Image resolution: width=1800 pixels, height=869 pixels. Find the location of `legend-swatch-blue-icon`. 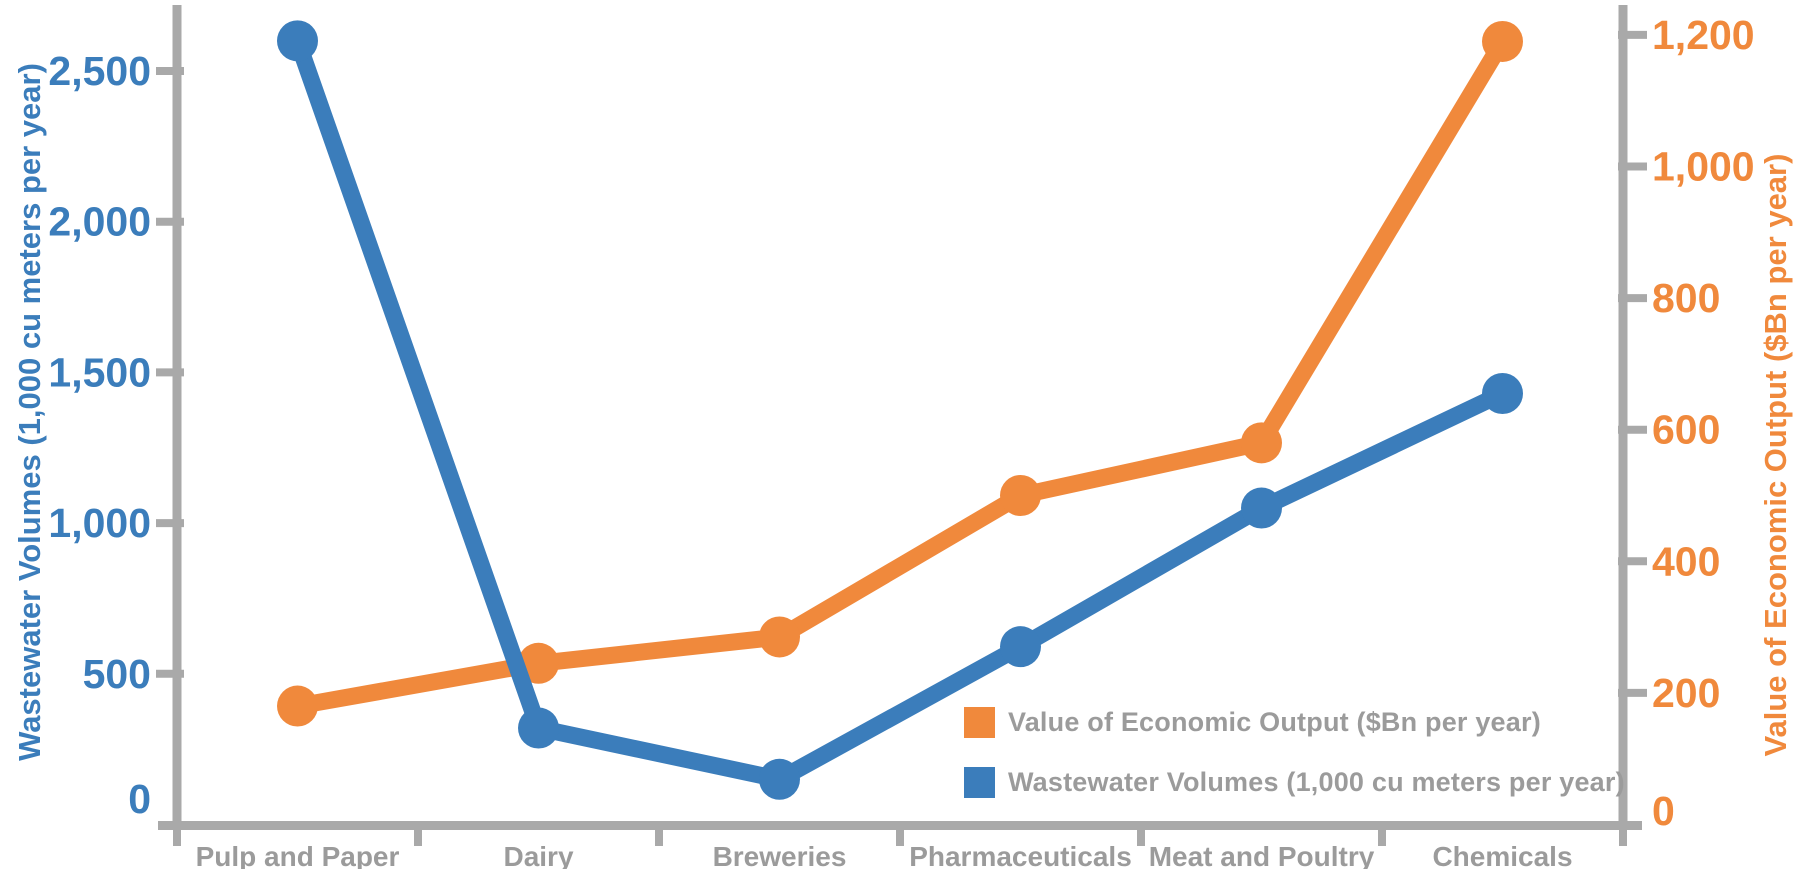

legend-swatch-blue-icon is located at coordinates (979, 782).